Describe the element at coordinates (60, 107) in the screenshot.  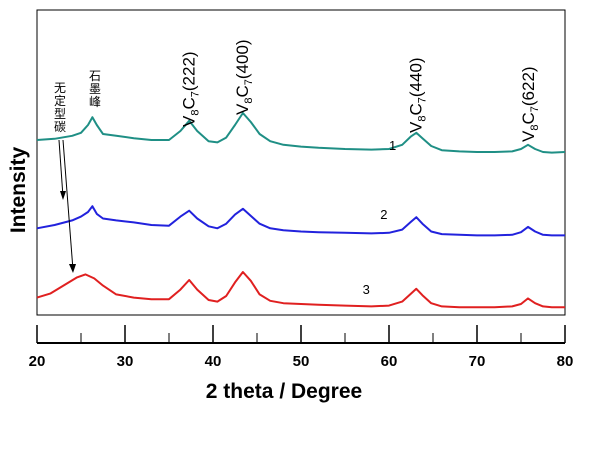
I see `amorphous-carbon-annotation: 无定型碳` at that location.